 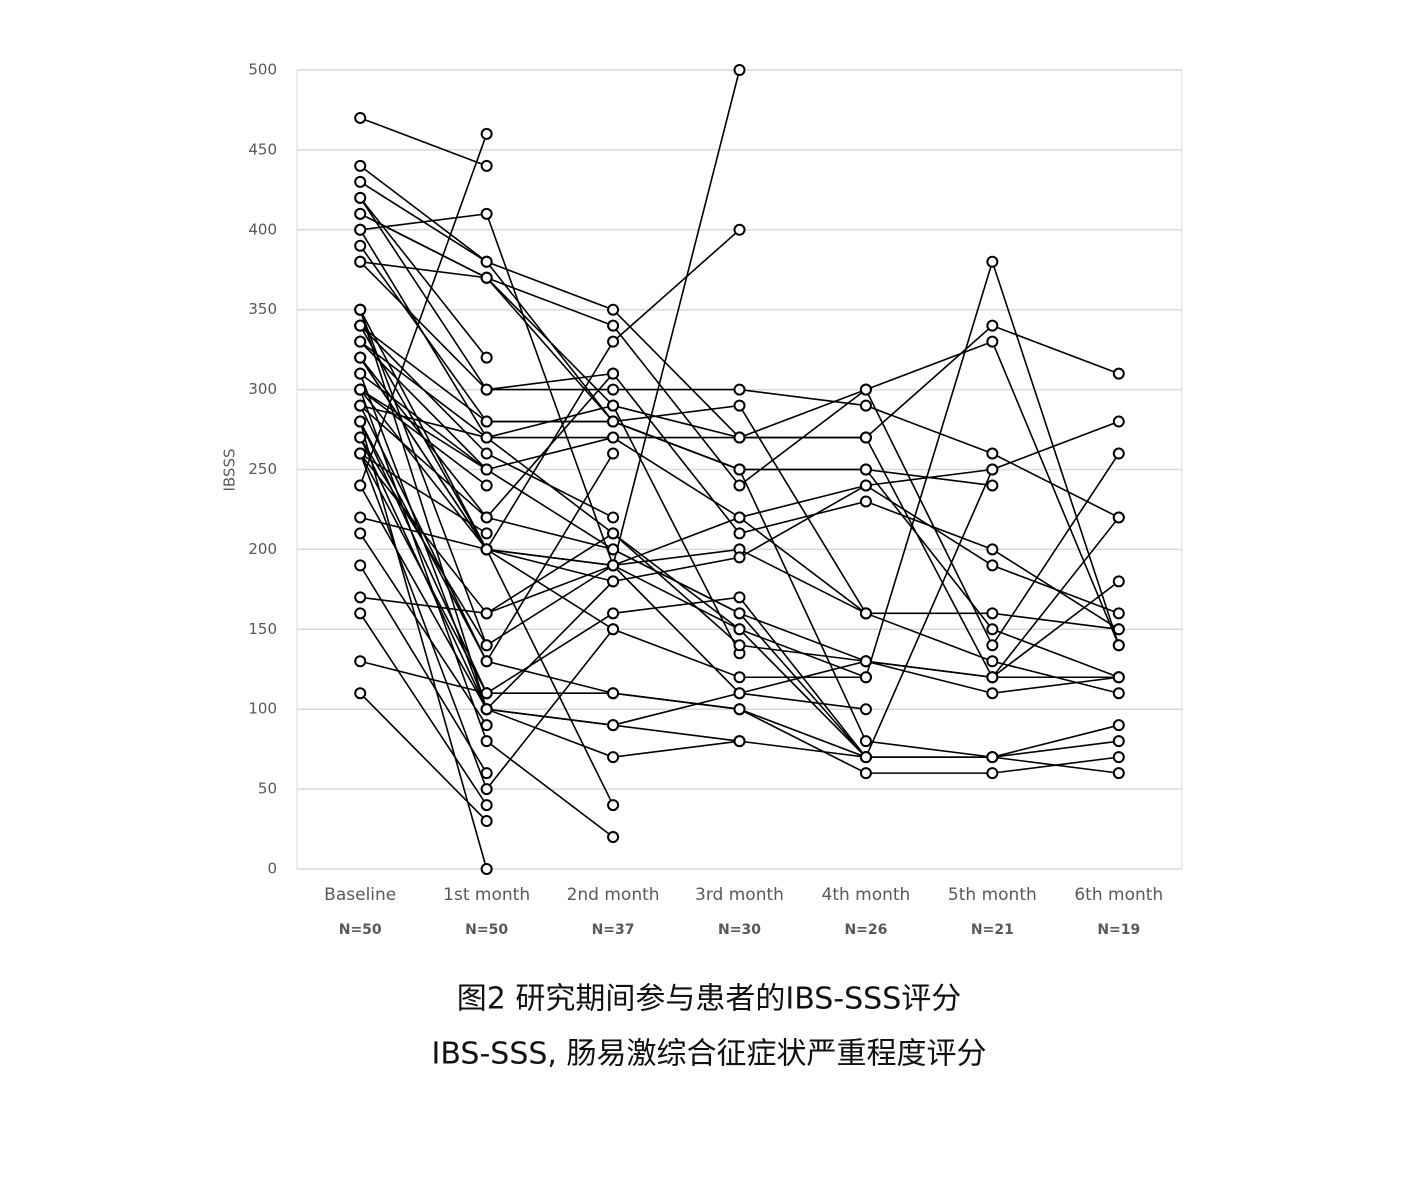 I want to click on x-tick-label: 1st month, so click(x=486, y=895).